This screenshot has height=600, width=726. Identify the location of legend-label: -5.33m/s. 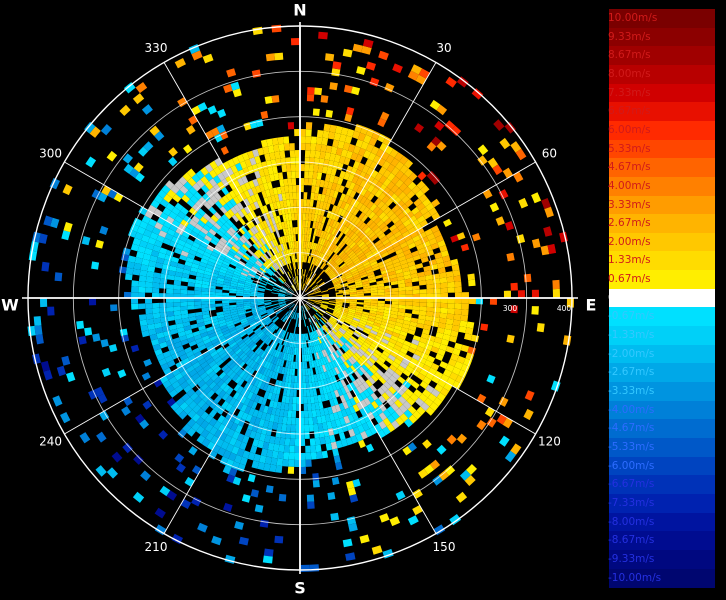
(631, 446).